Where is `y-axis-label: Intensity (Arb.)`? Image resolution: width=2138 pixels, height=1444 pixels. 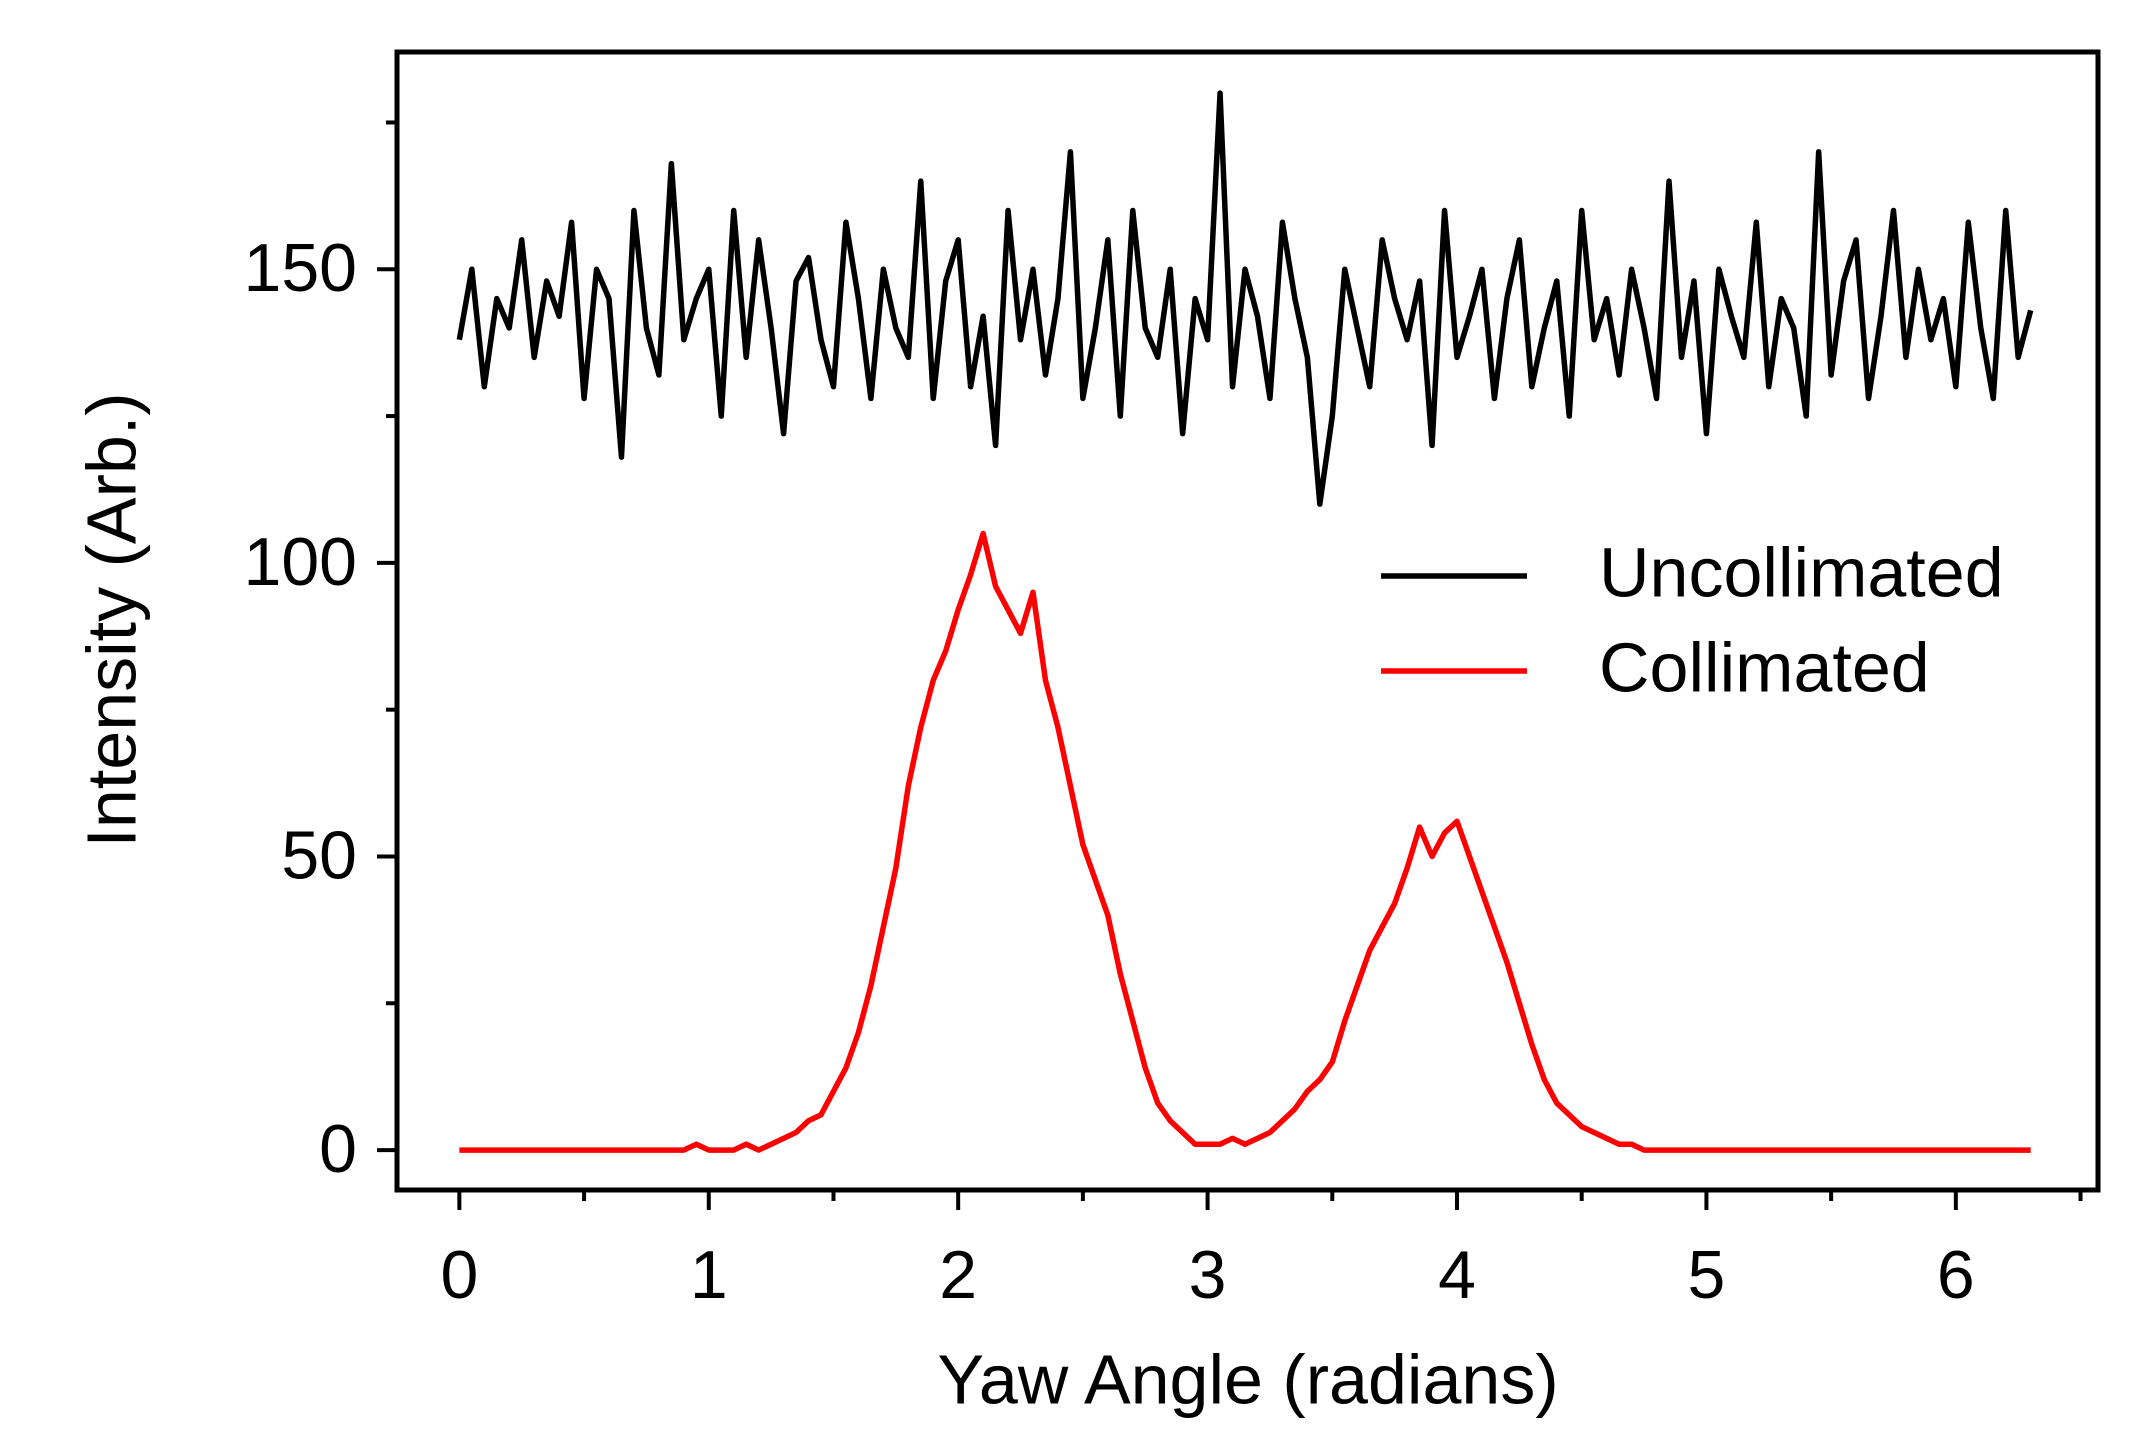 y-axis-label: Intensity (Arb.) is located at coordinates (111, 619).